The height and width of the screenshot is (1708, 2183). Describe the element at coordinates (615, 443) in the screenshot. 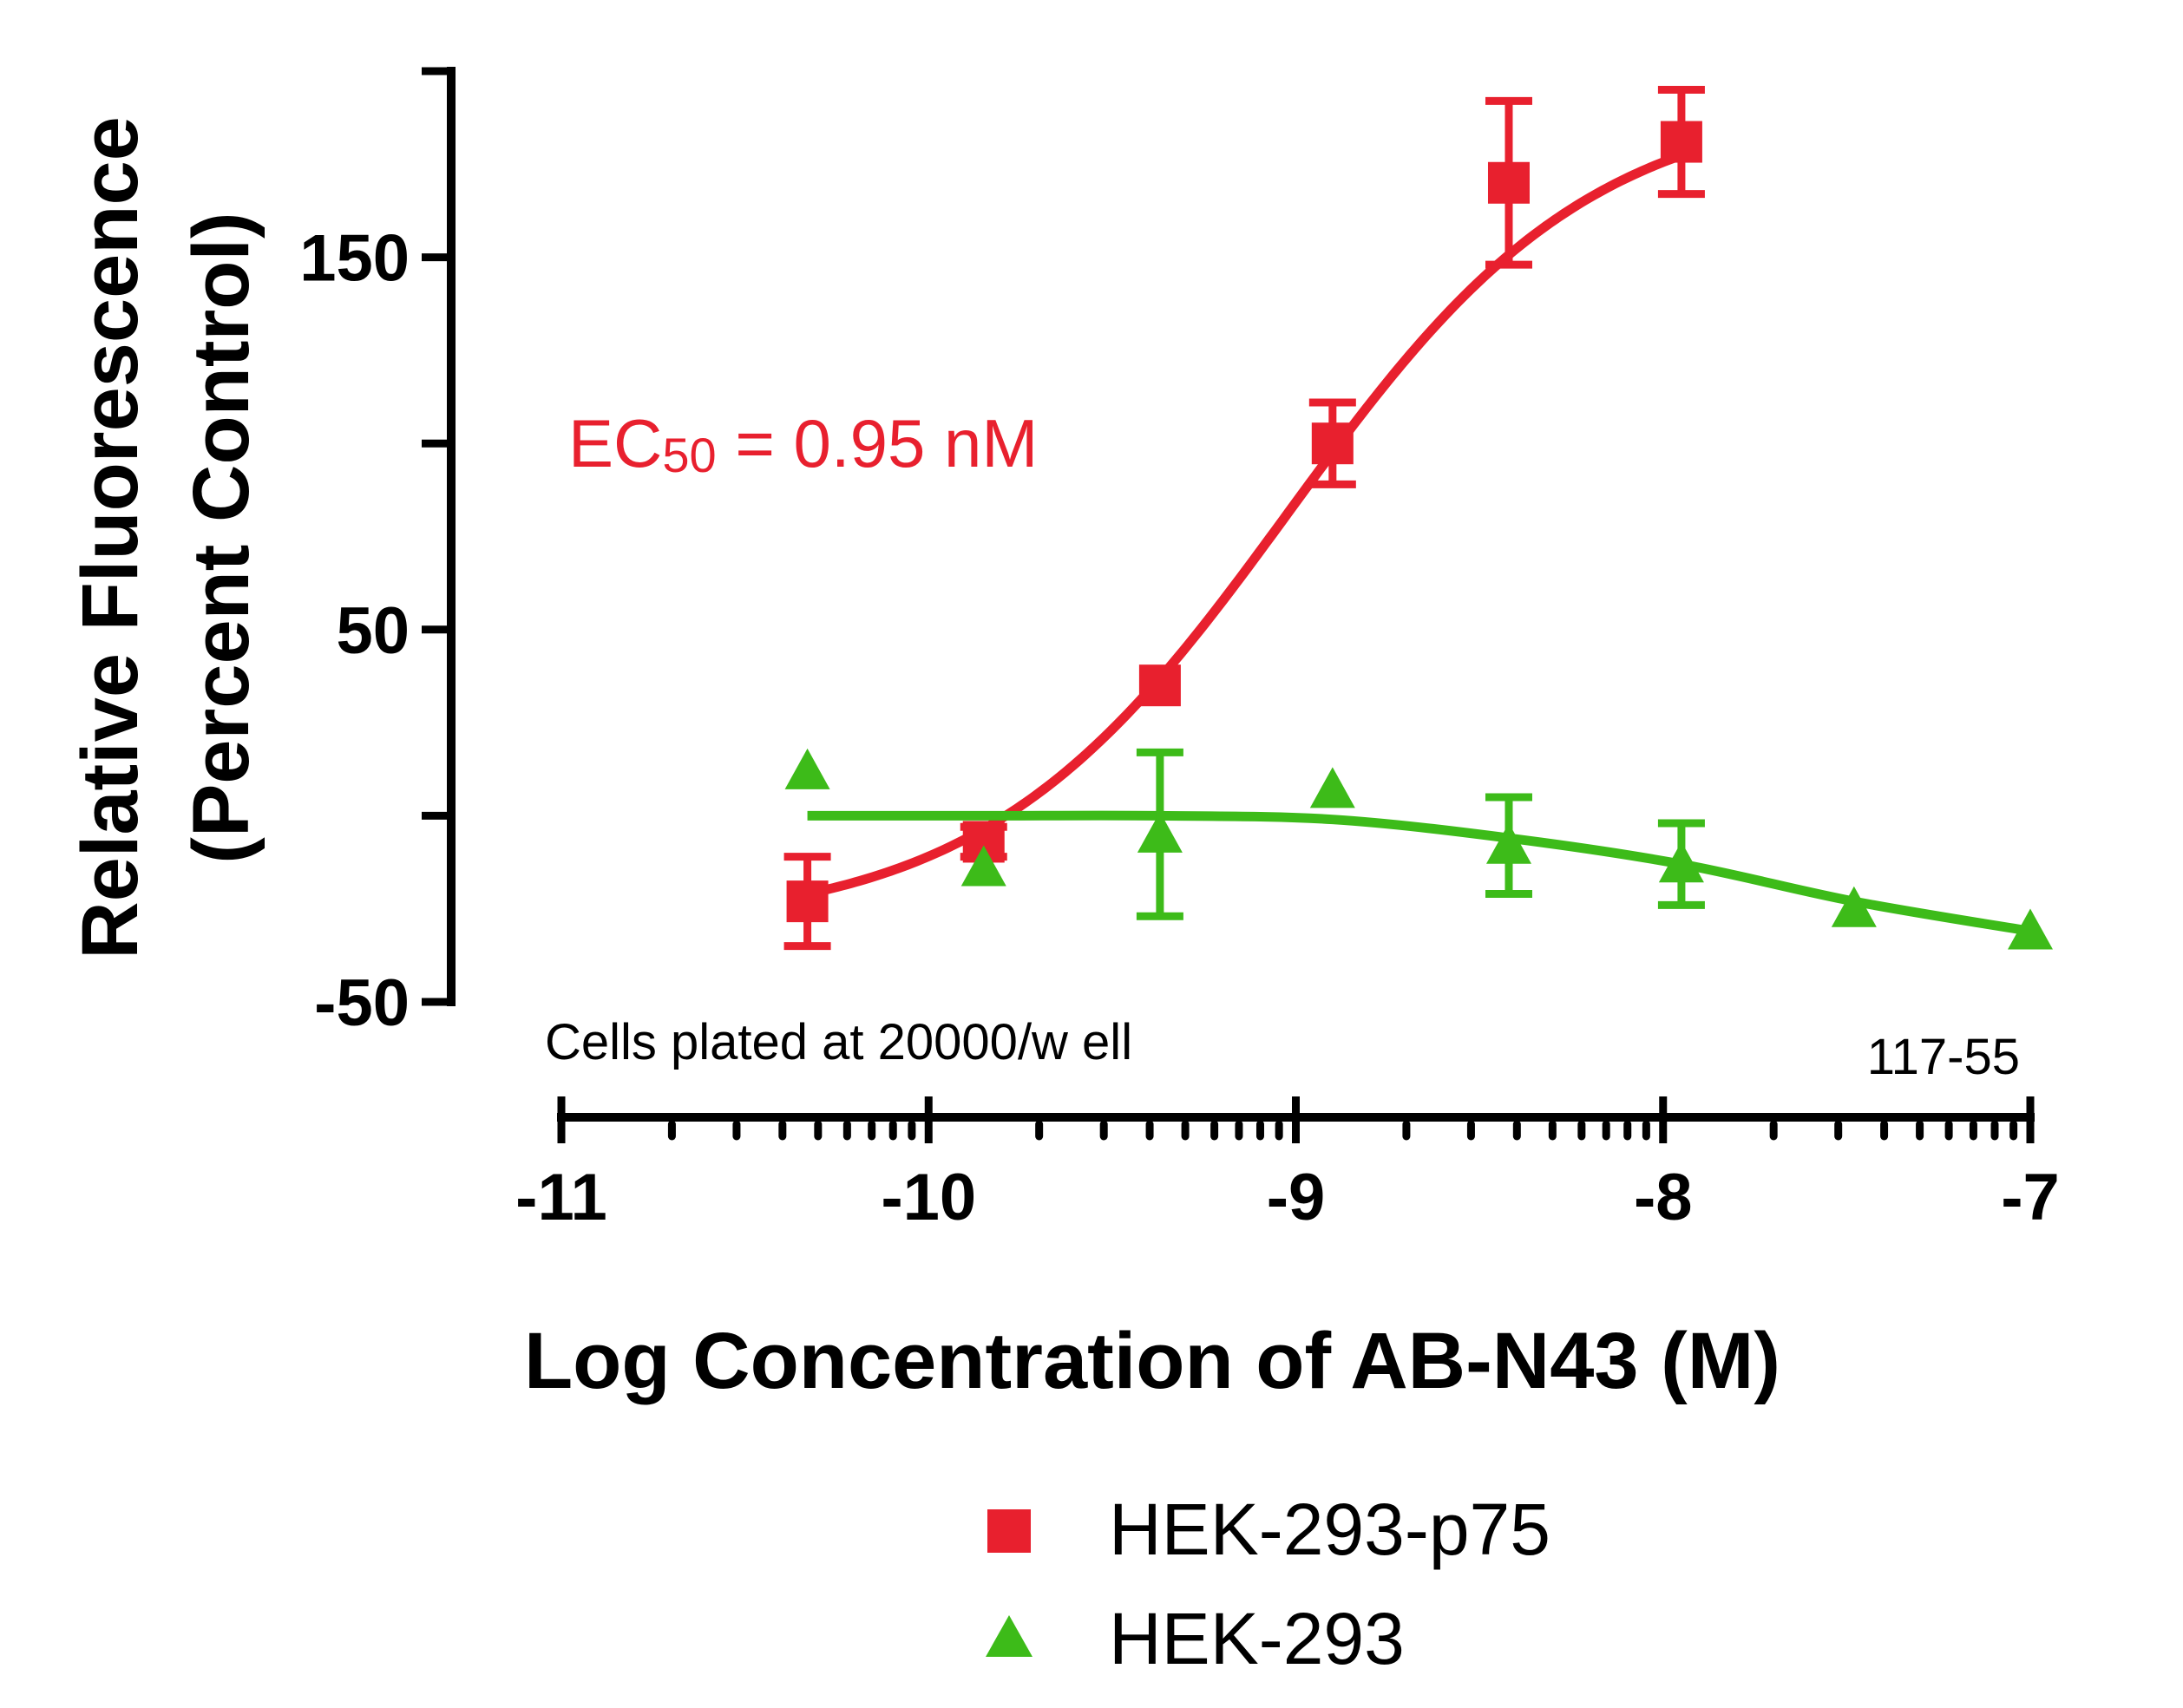

I see `ec50-prefix: EC` at that location.